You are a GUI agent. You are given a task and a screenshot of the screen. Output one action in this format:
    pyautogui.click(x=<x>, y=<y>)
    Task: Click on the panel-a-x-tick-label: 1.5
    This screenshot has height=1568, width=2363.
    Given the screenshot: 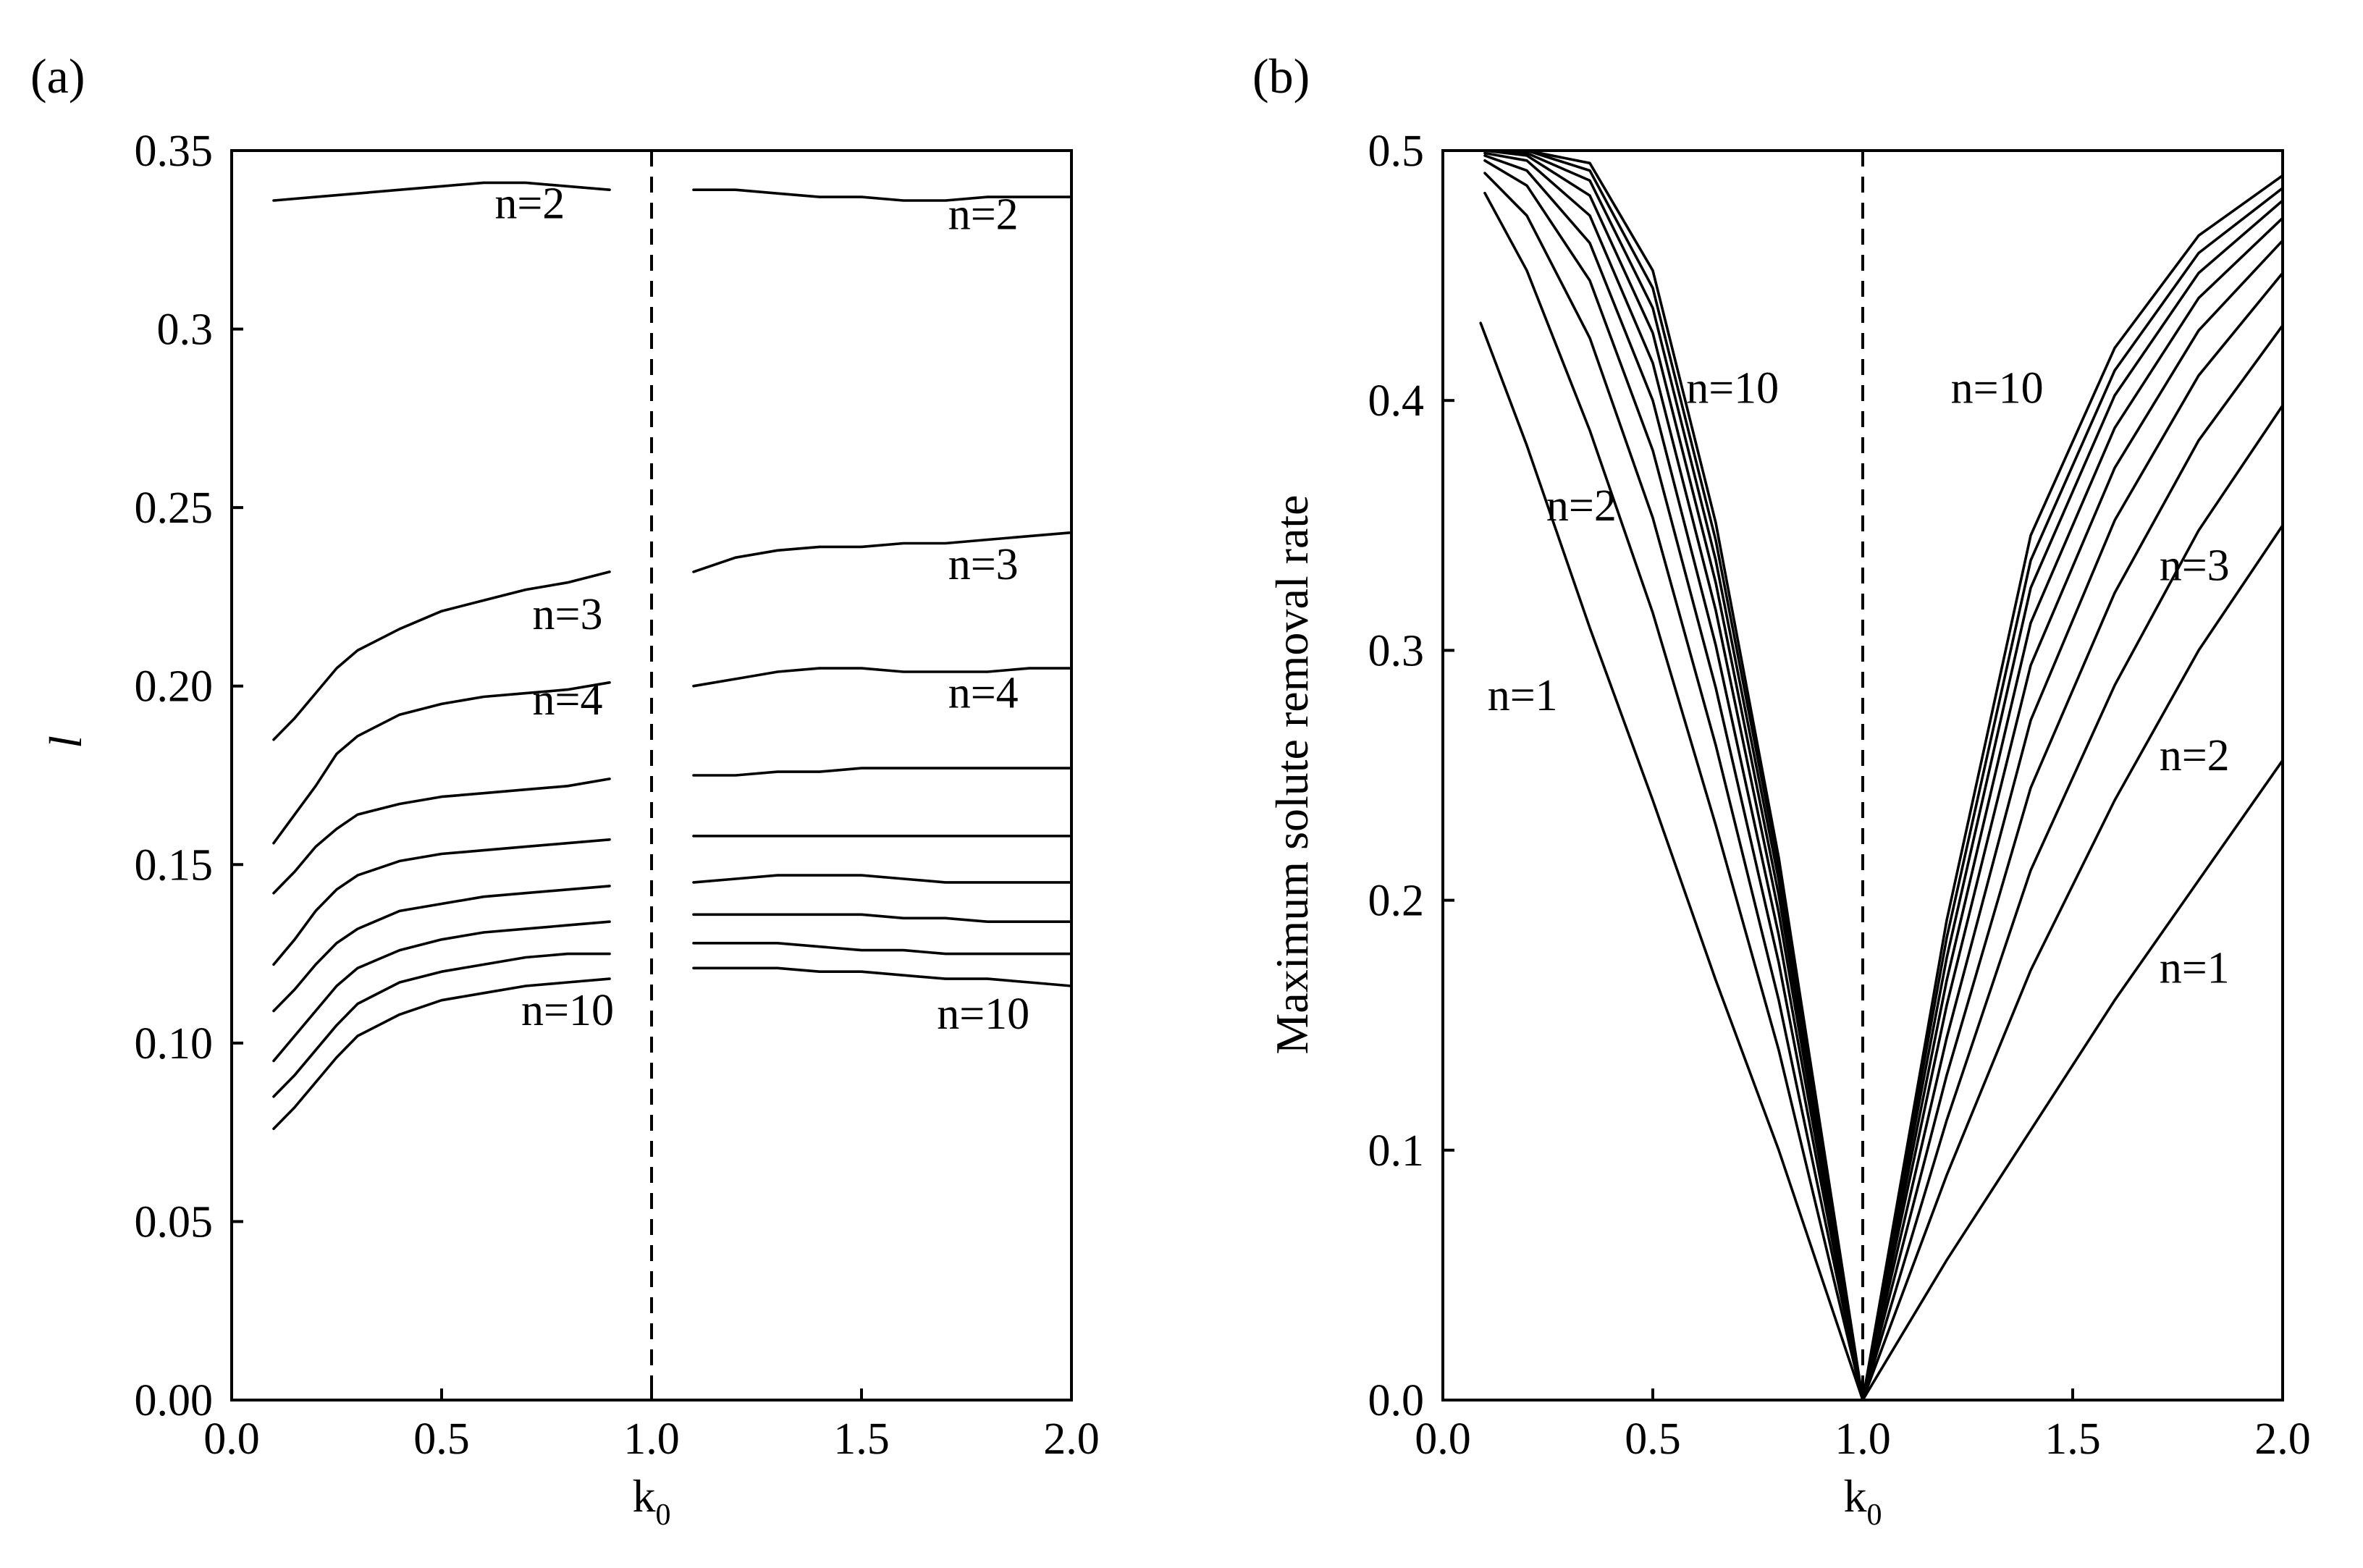 What is the action you would take?
    pyautogui.click(x=862, y=1439)
    